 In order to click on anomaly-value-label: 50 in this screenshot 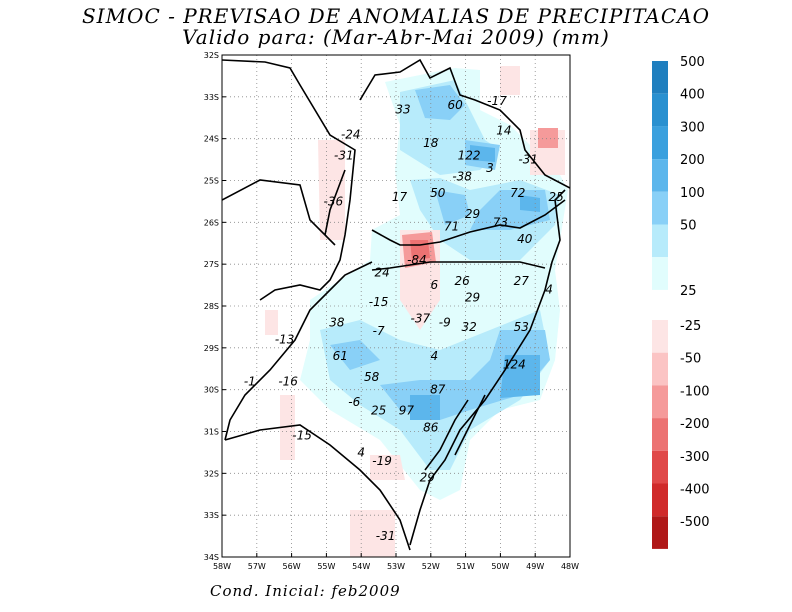, I will do `click(438, 193)`.